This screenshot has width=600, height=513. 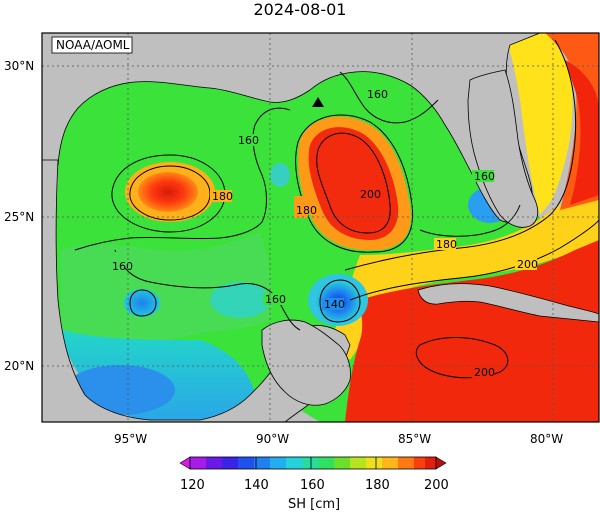 What do you see at coordinates (334, 304) in the screenshot?
I see `contour-label-140: 140` at bounding box center [334, 304].